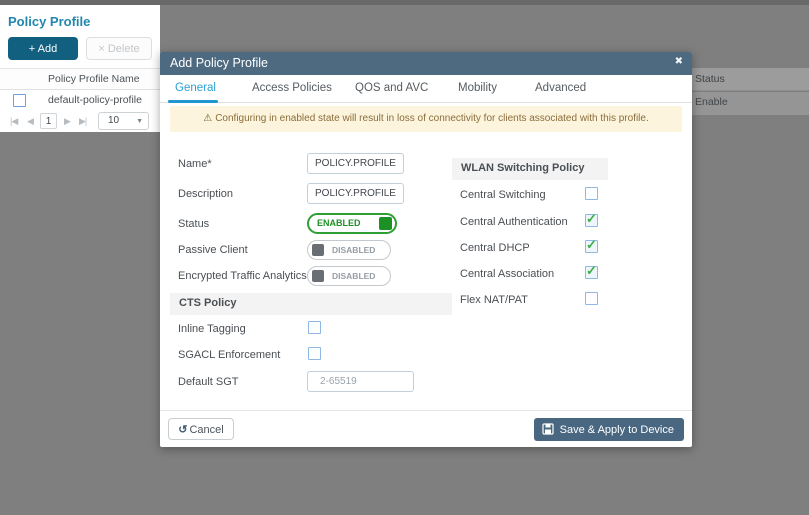 This screenshot has height=515, width=809. I want to click on chevron-down-icon: ▼, so click(139, 121).